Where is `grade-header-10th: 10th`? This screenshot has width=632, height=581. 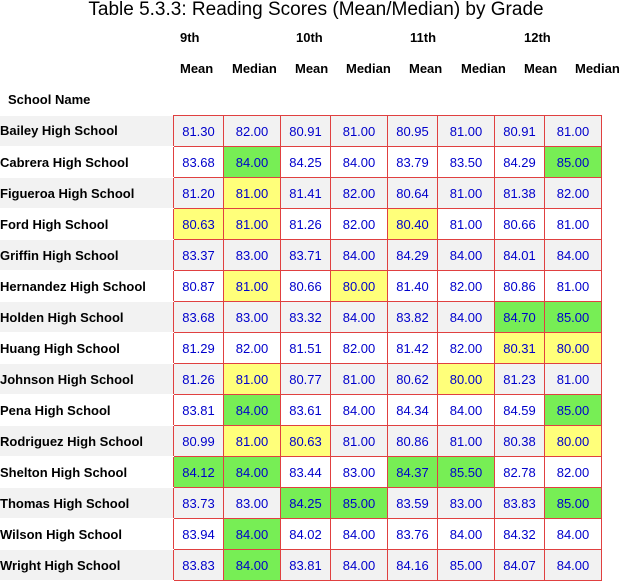
grade-header-10th: 10th is located at coordinates (309, 37).